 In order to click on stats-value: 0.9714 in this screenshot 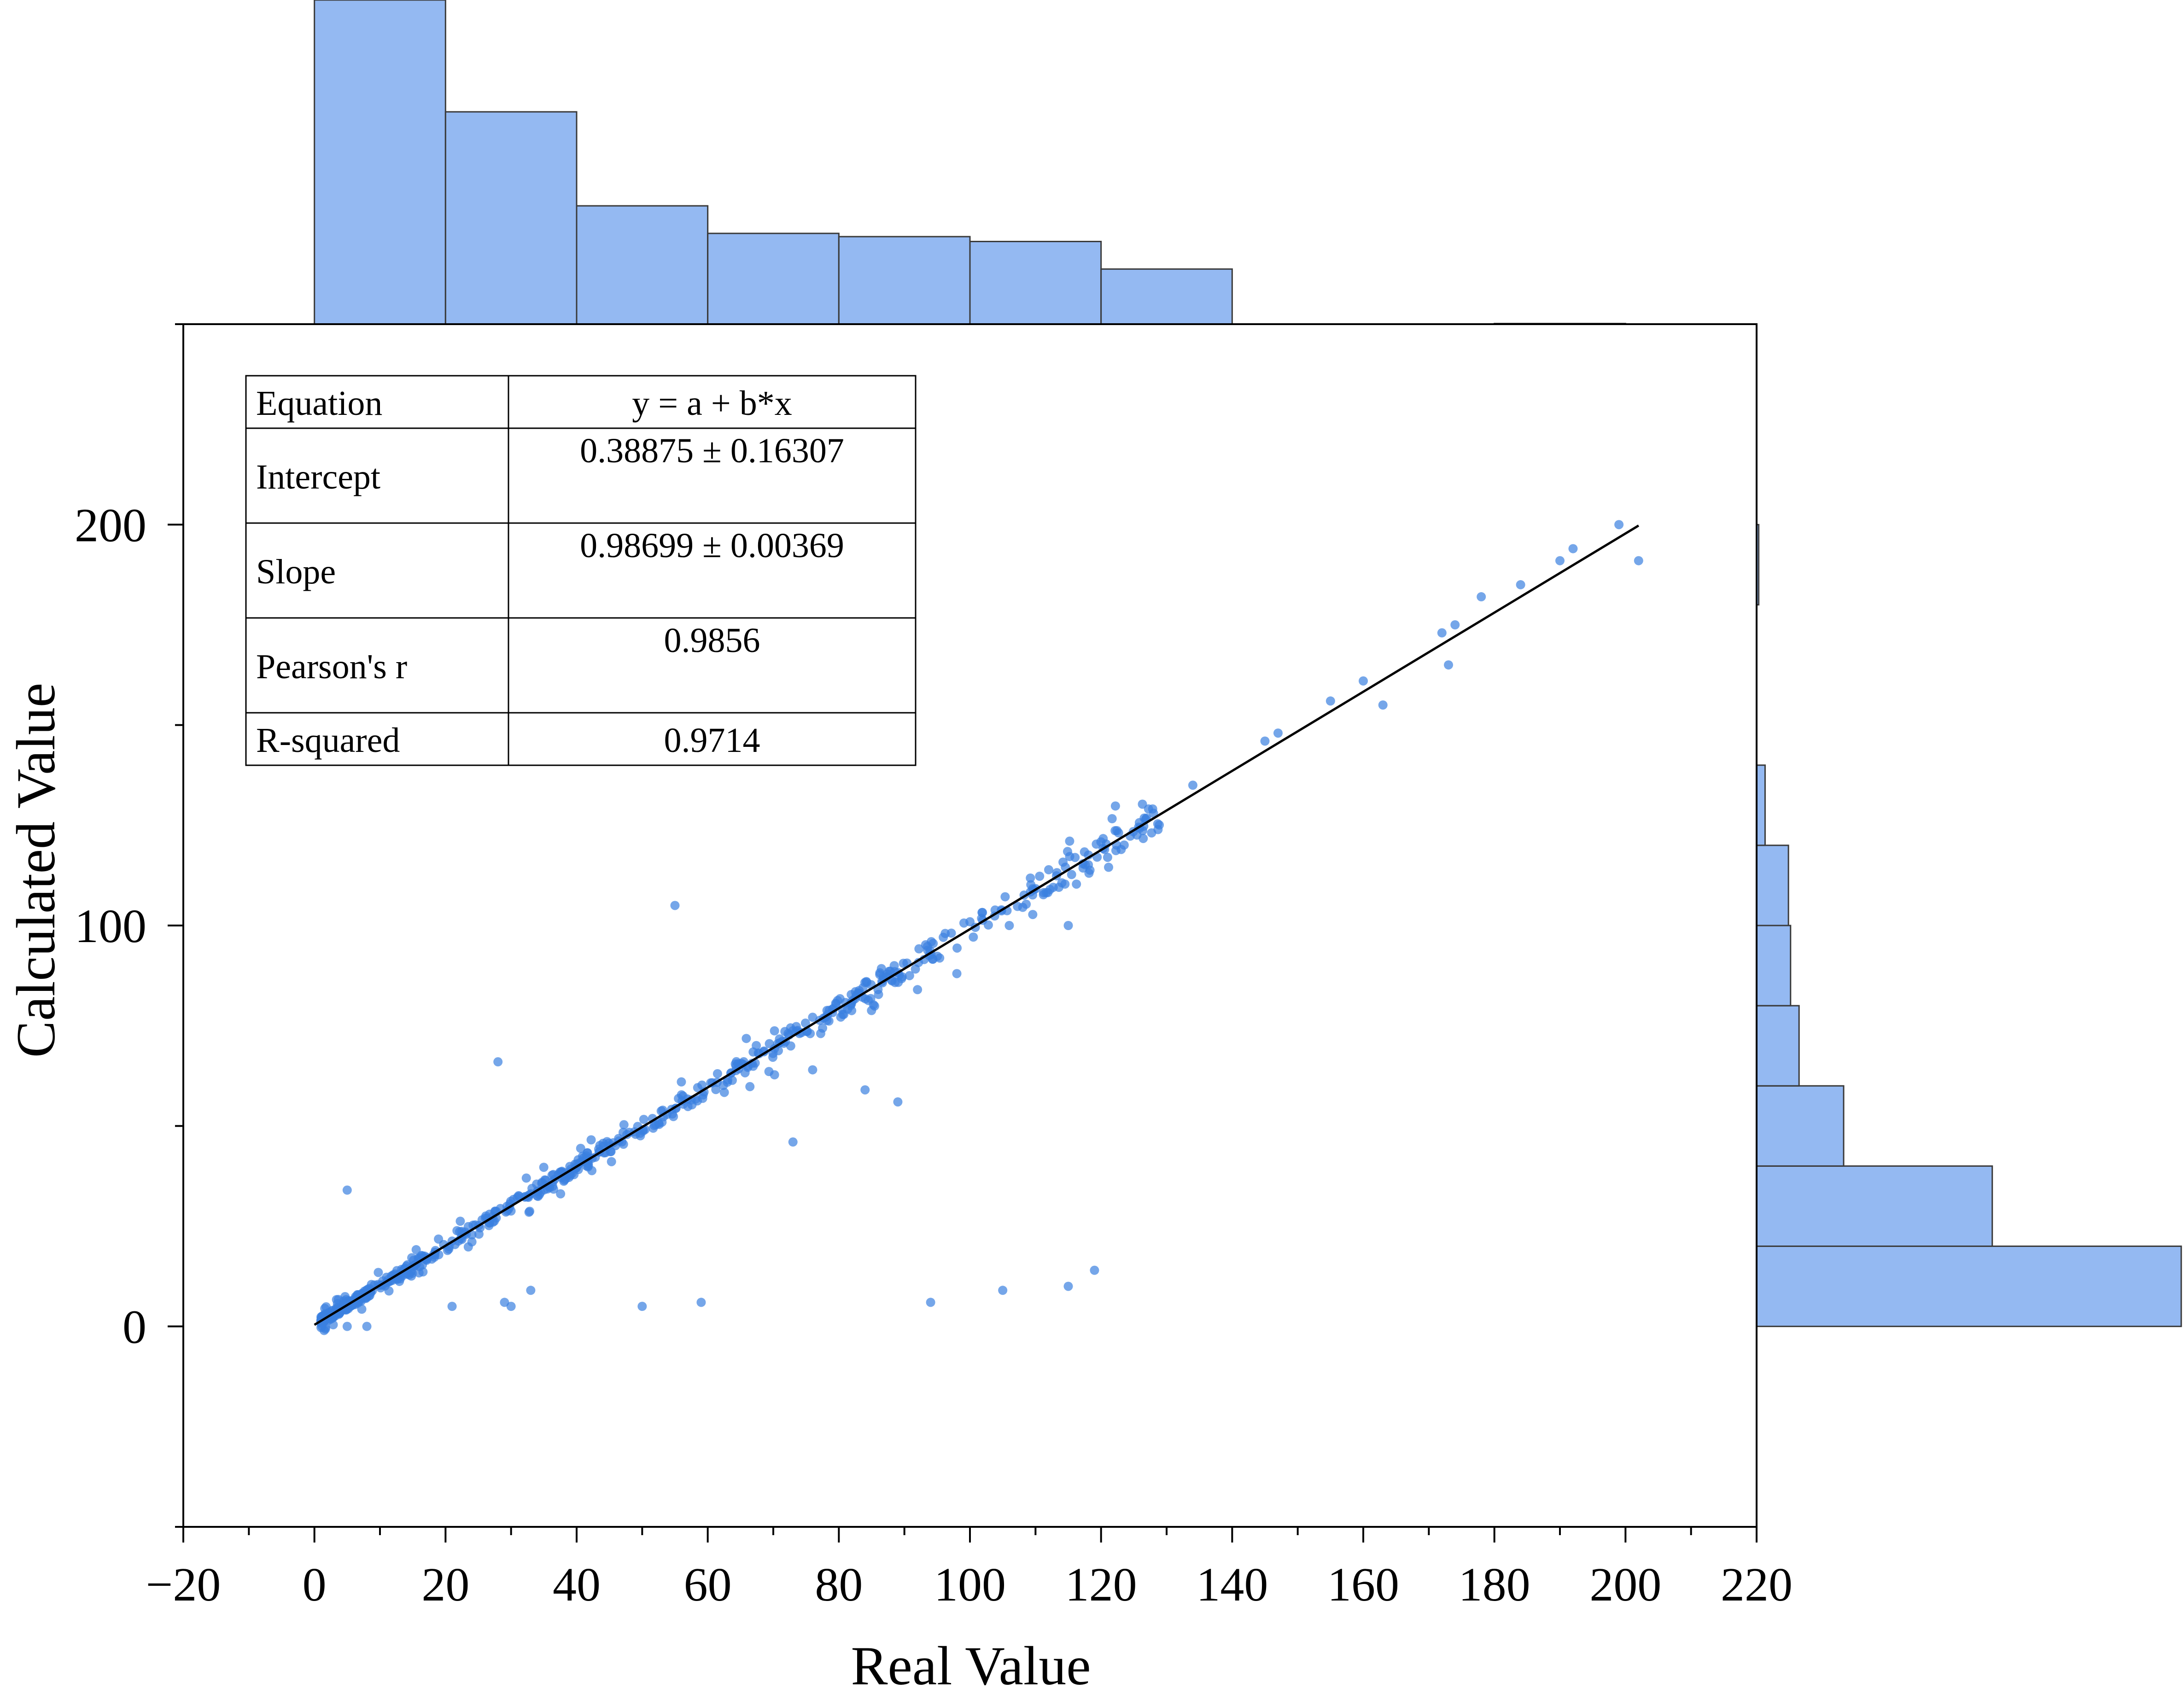, I will do `click(712, 740)`.